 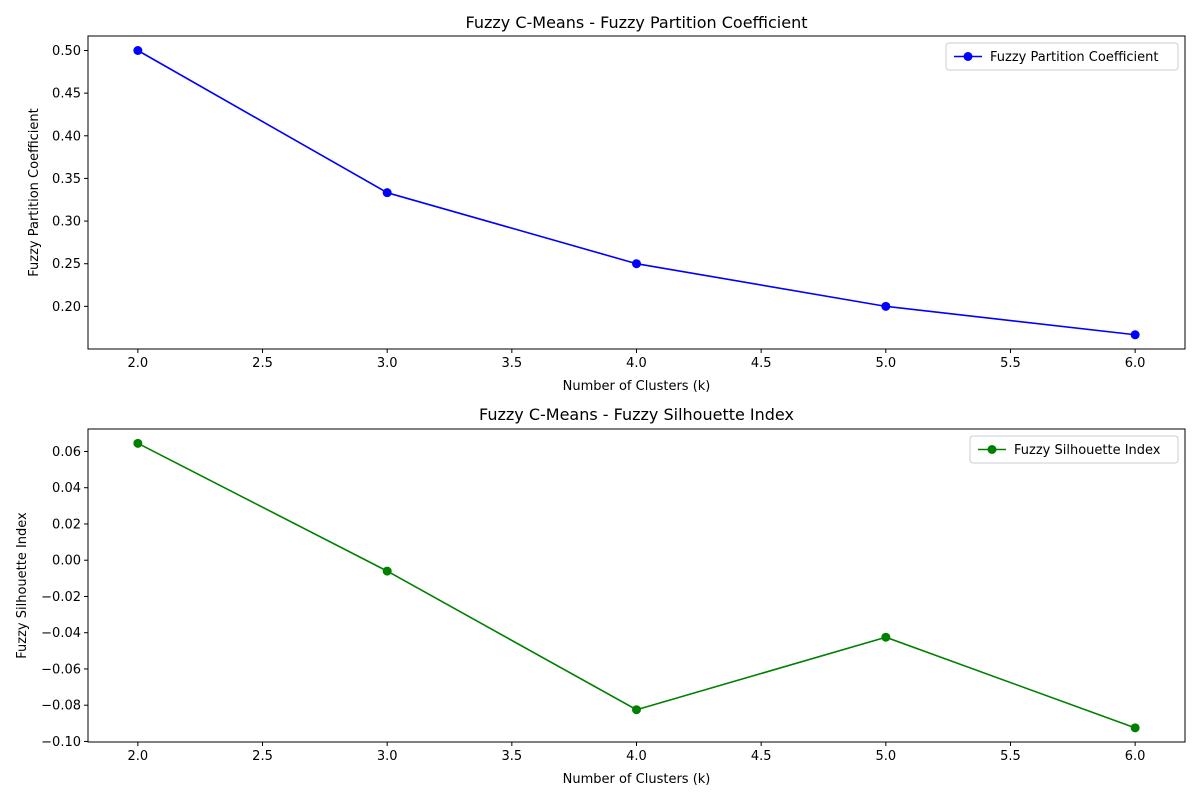 What do you see at coordinates (66, 179) in the screenshot?
I see `y-tick-label: 0.35` at bounding box center [66, 179].